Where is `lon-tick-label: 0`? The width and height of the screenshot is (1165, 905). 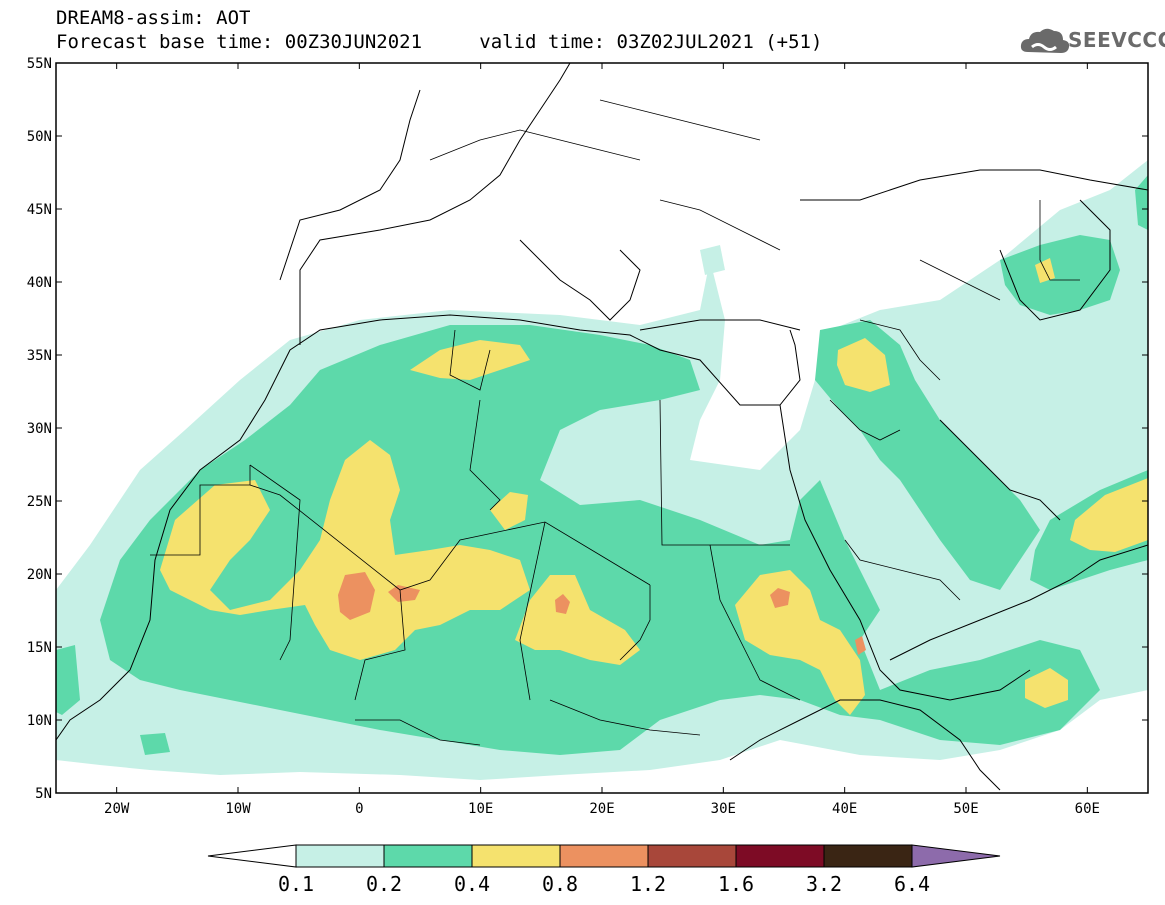 lon-tick-label: 0 is located at coordinates (359, 809).